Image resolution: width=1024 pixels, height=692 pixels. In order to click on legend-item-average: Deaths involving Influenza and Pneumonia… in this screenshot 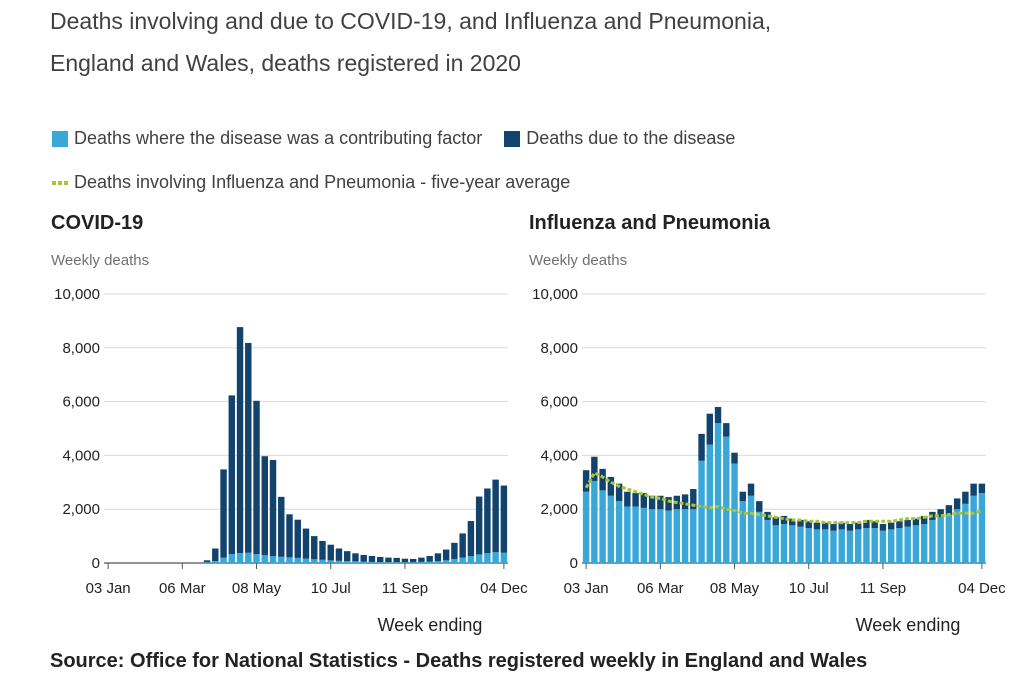, I will do `click(311, 182)`.